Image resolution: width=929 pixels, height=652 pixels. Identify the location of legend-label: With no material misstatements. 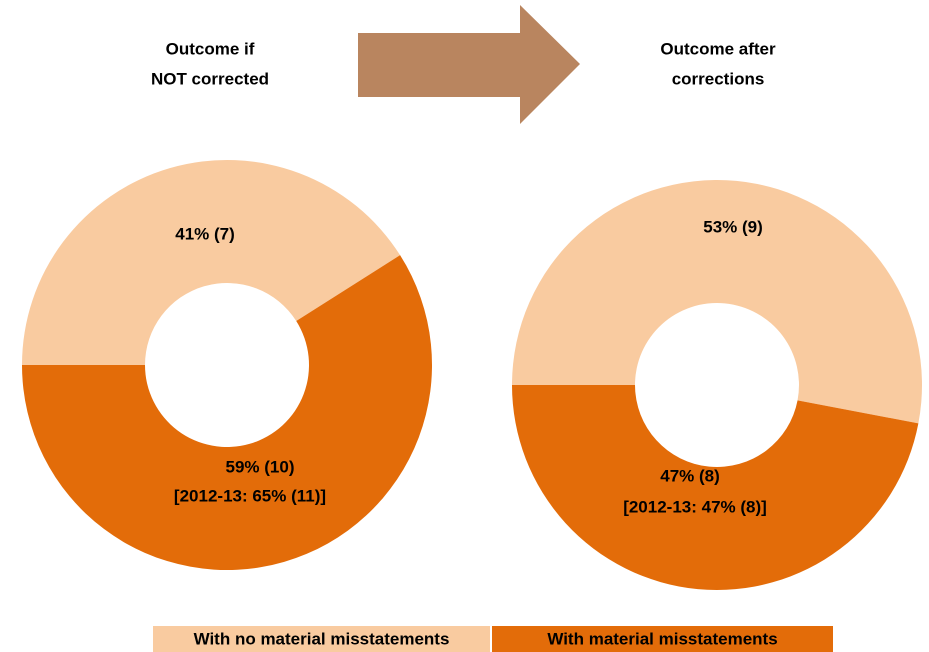
(322, 638).